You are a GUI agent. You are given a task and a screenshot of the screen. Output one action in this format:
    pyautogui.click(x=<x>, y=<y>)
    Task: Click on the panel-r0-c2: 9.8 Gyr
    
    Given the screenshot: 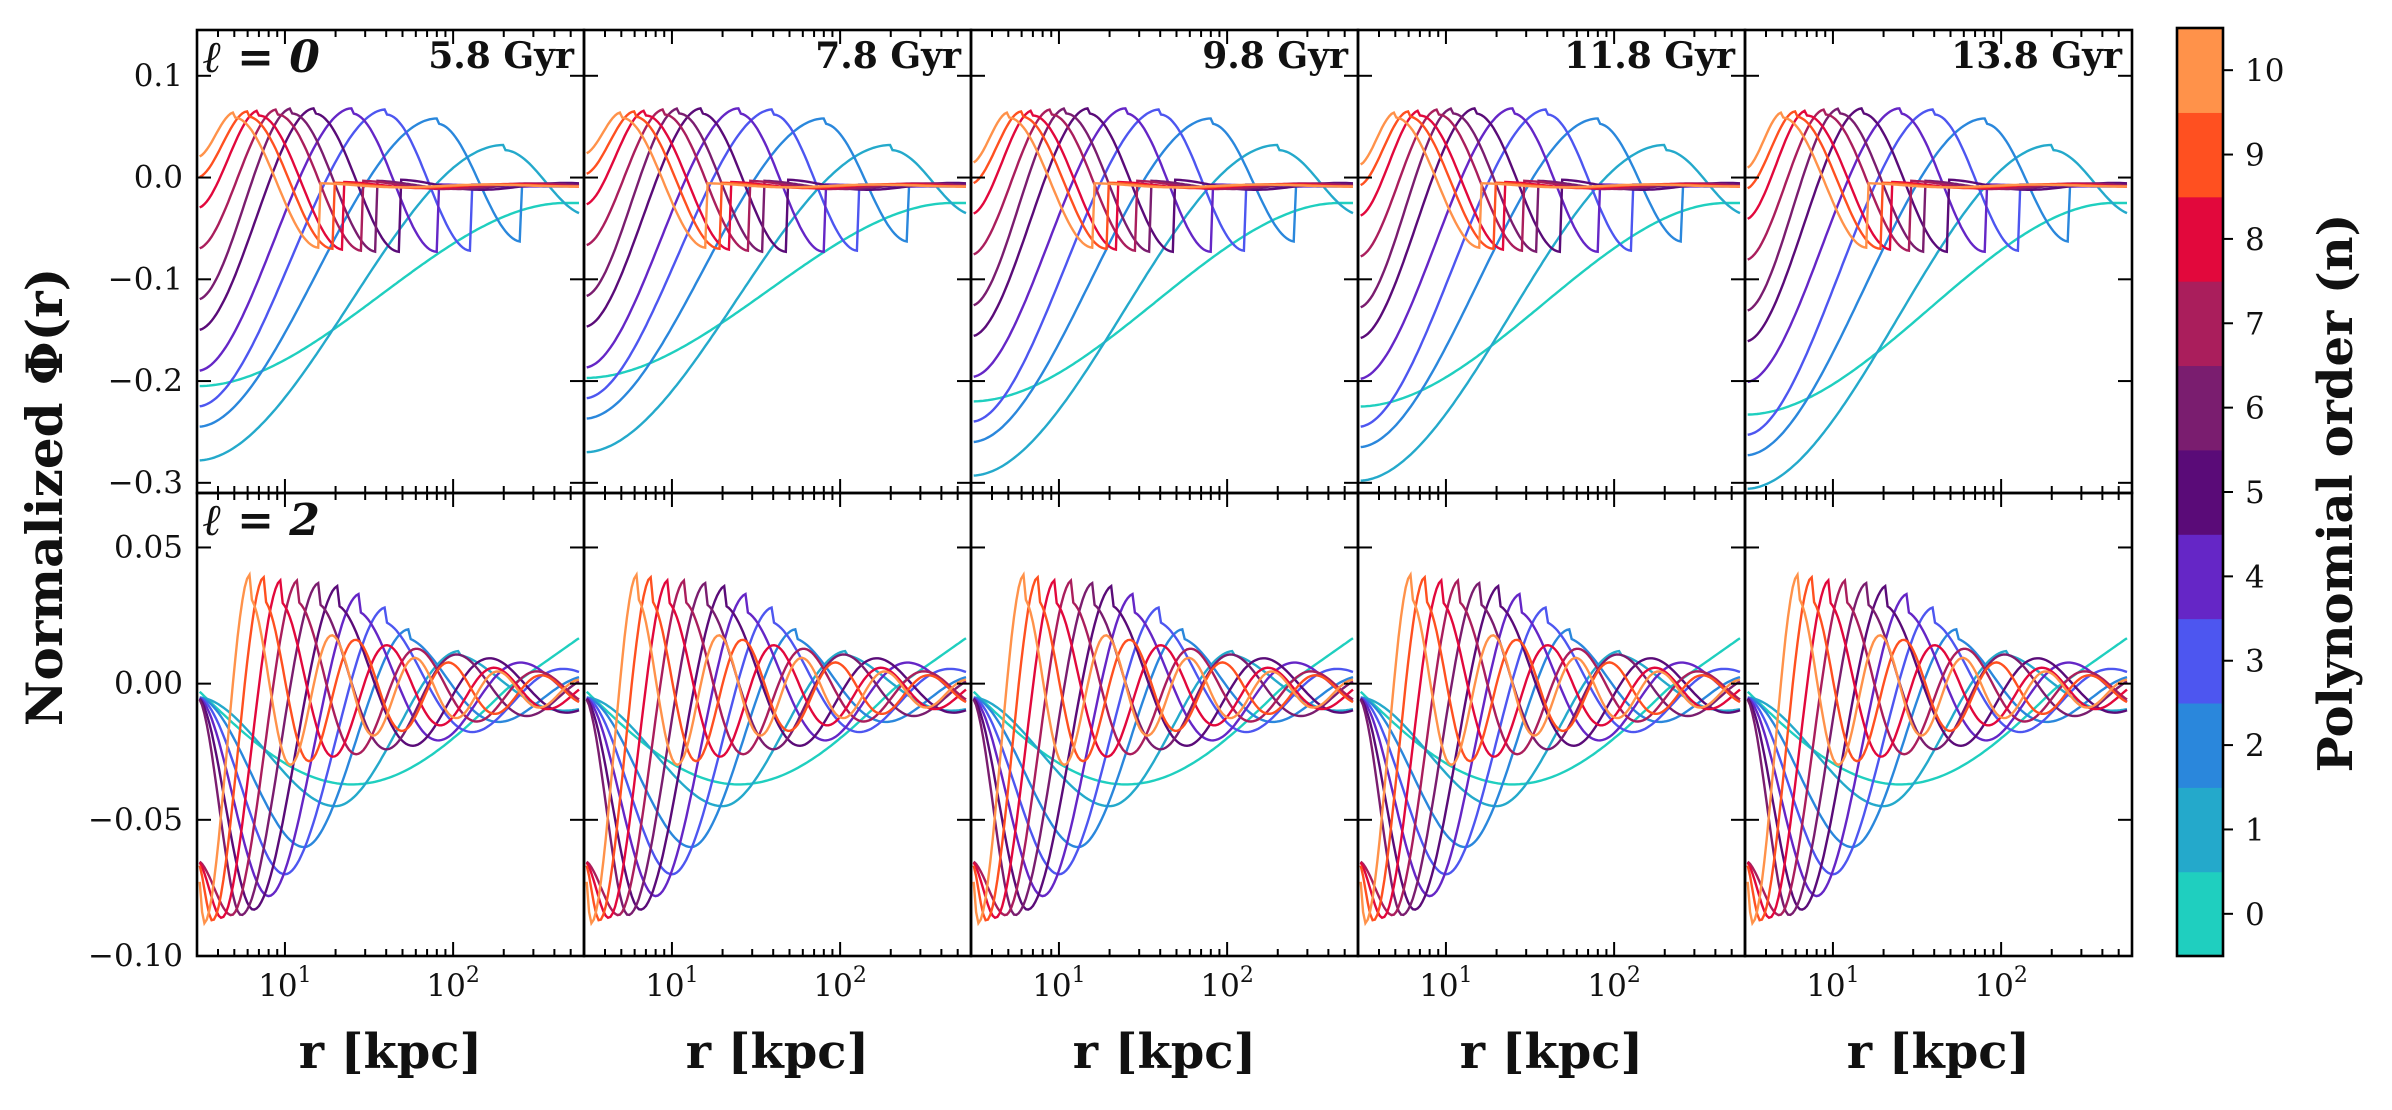 What is the action you would take?
    pyautogui.click(x=1164, y=261)
    